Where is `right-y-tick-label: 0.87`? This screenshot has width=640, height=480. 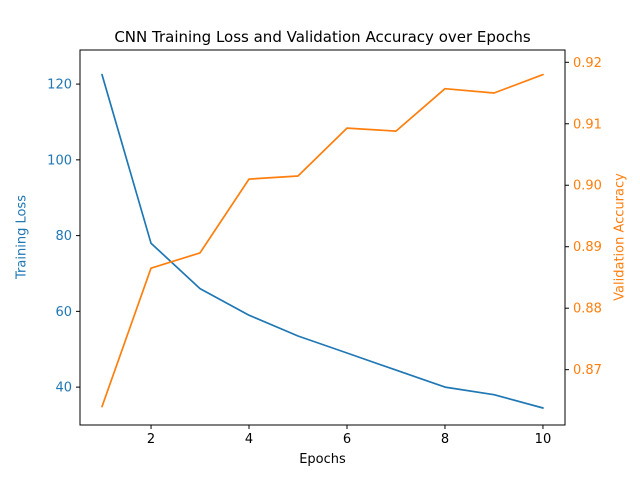 right-y-tick-label: 0.87 is located at coordinates (587, 370).